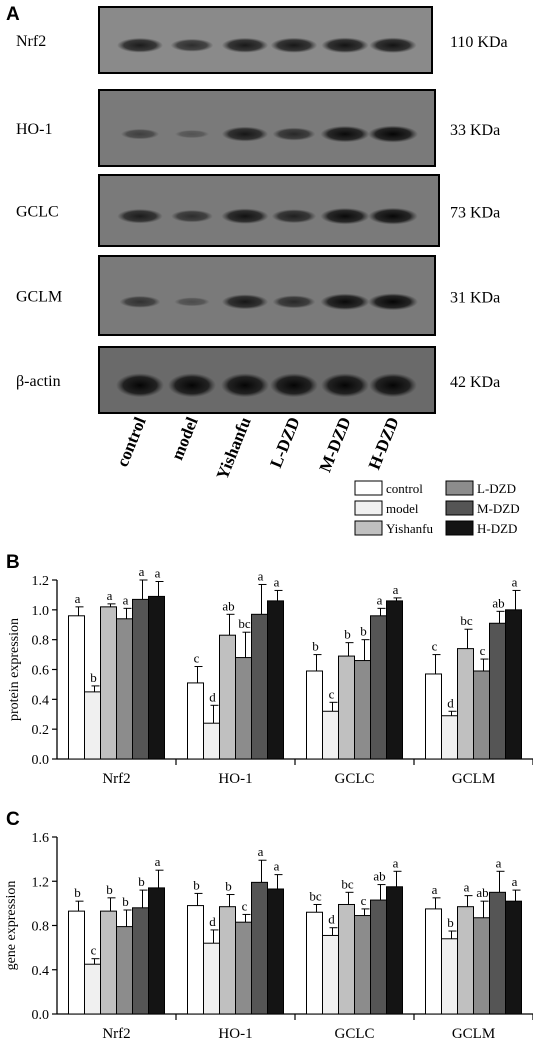 This screenshot has height=1040, width=533. What do you see at coordinates (479, 42) in the screenshot?
I see `blot-size-label: 110 KDa` at bounding box center [479, 42].